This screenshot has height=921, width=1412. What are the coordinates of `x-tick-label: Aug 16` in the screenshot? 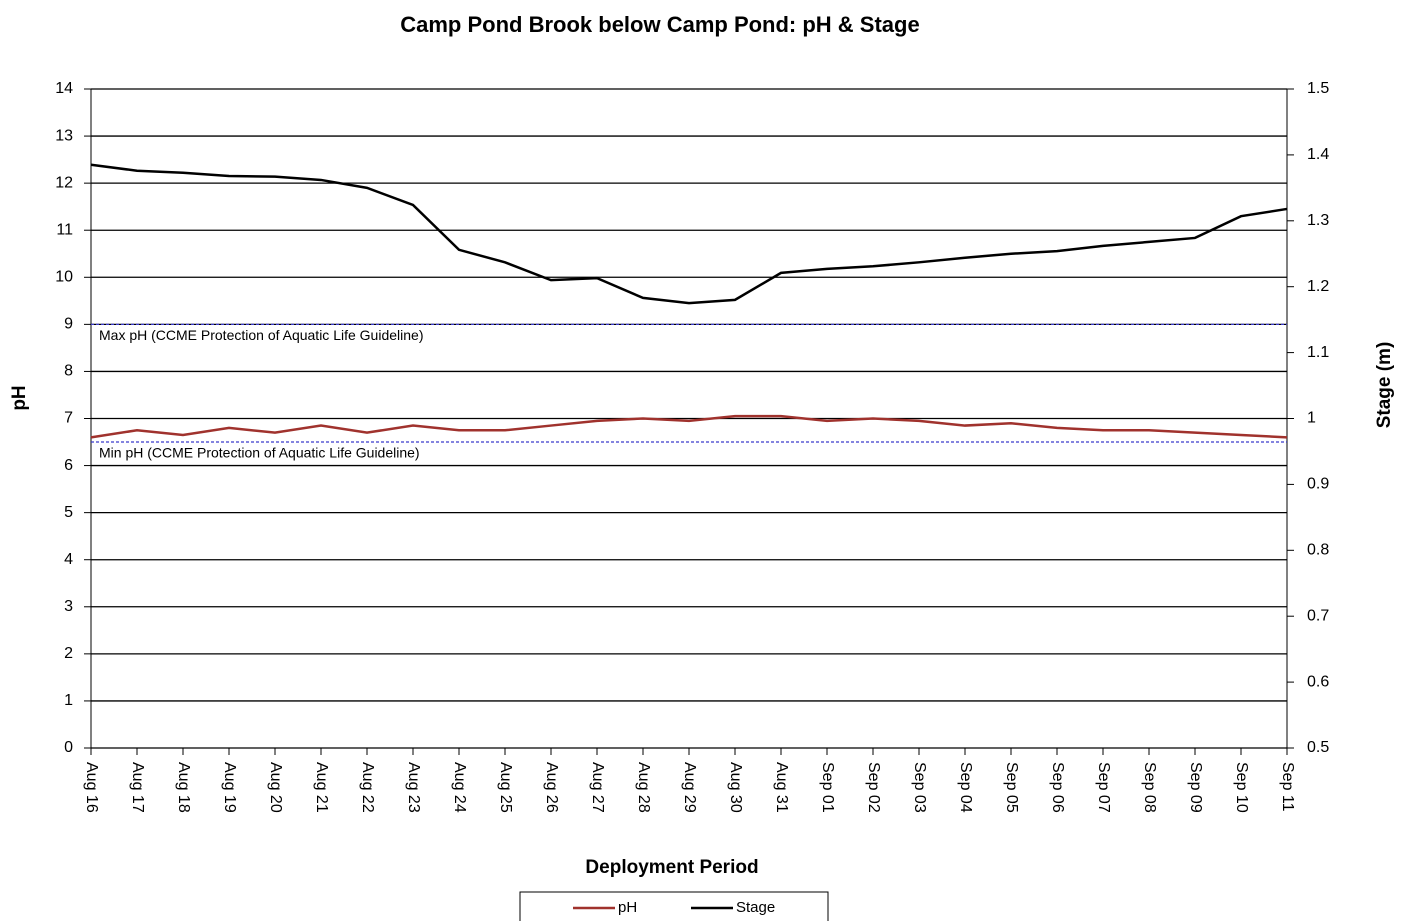 It's located at (91, 787).